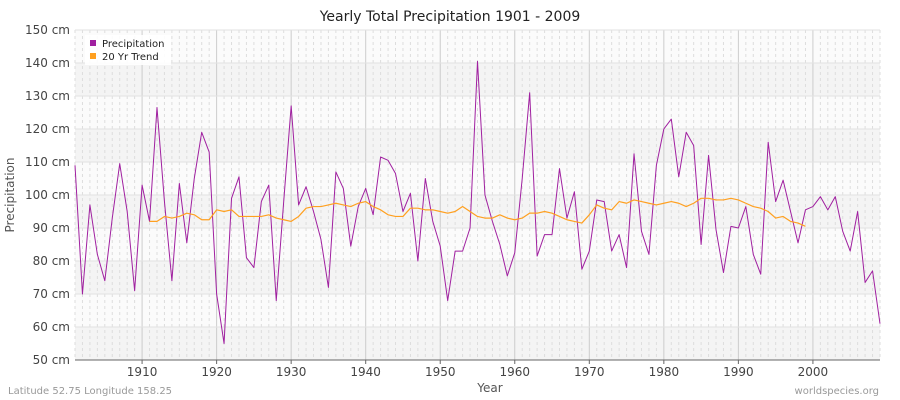 Image resolution: width=900 pixels, height=400 pixels. I want to click on y-tick-label: 50 cm, so click(51, 360).